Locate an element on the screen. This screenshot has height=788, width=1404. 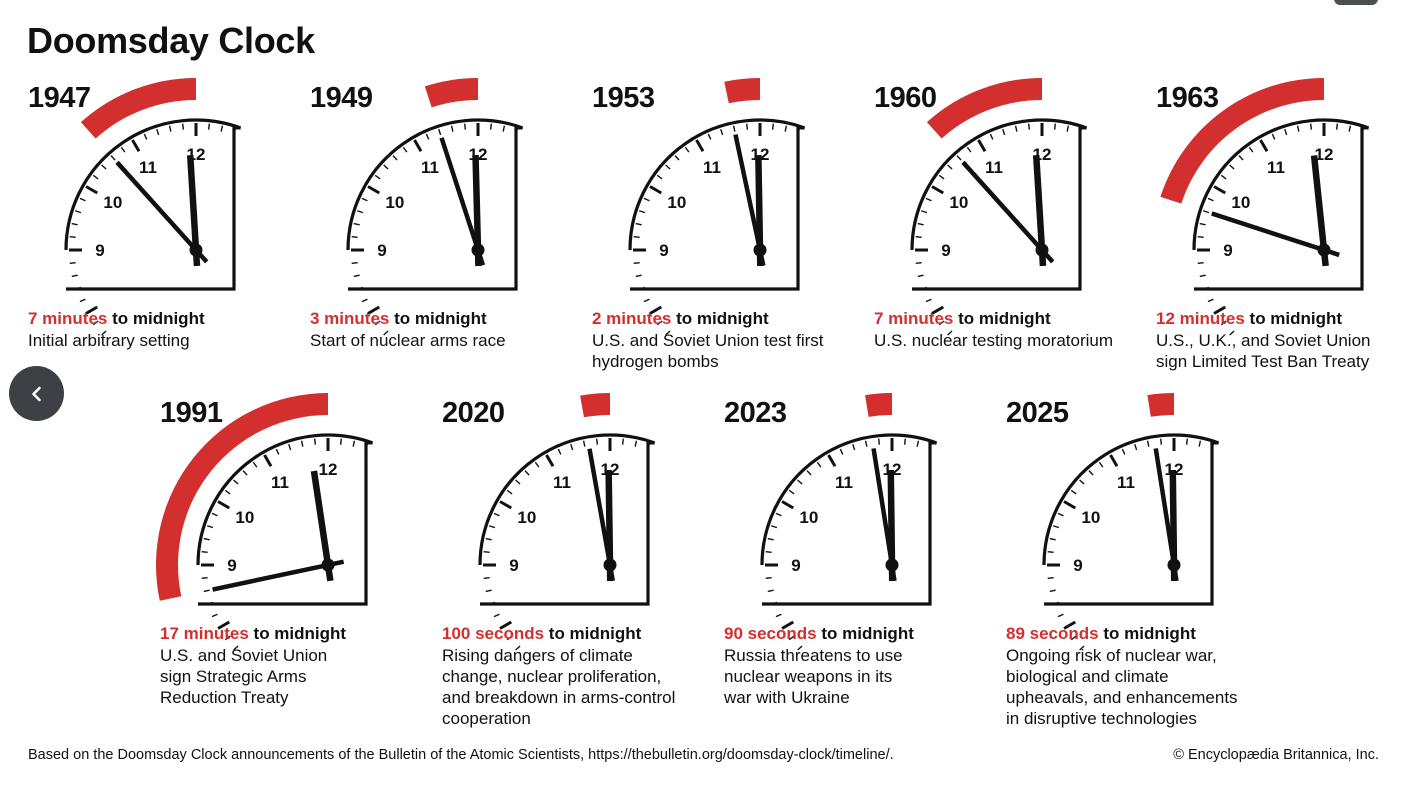
year-label: 1963 is located at coordinates (1187, 98).